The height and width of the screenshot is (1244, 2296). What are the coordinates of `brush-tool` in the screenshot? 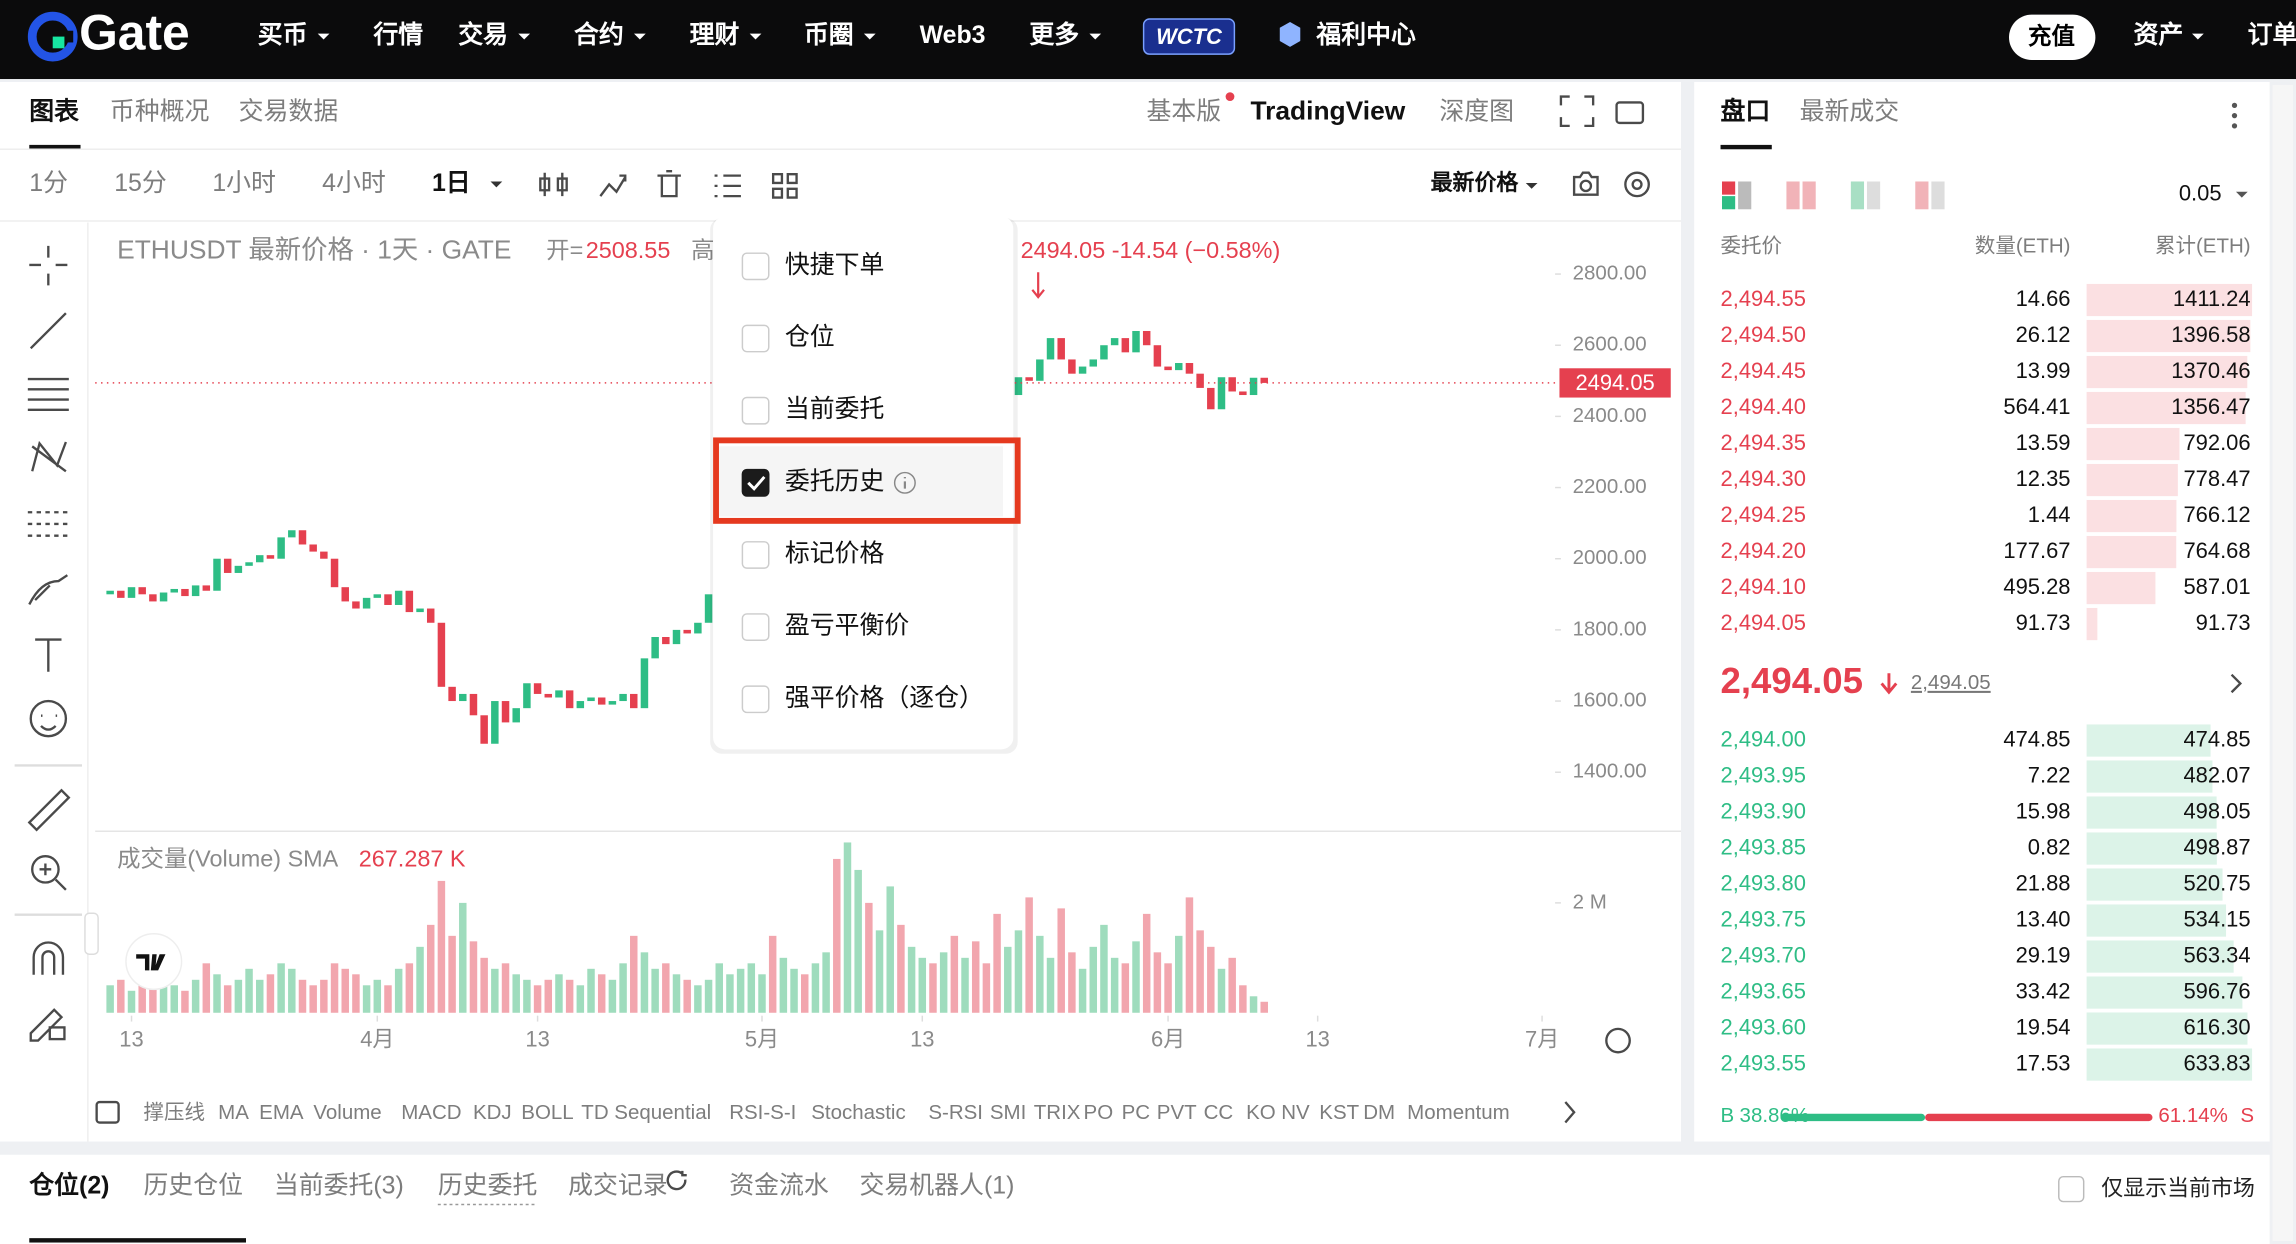 It's located at (48, 589).